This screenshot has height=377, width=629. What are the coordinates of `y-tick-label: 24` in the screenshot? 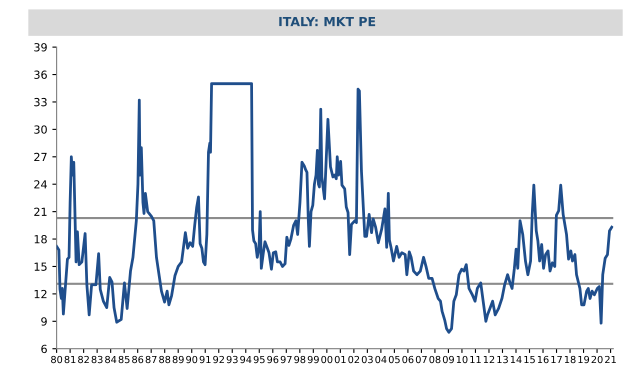 It's located at (40, 184).